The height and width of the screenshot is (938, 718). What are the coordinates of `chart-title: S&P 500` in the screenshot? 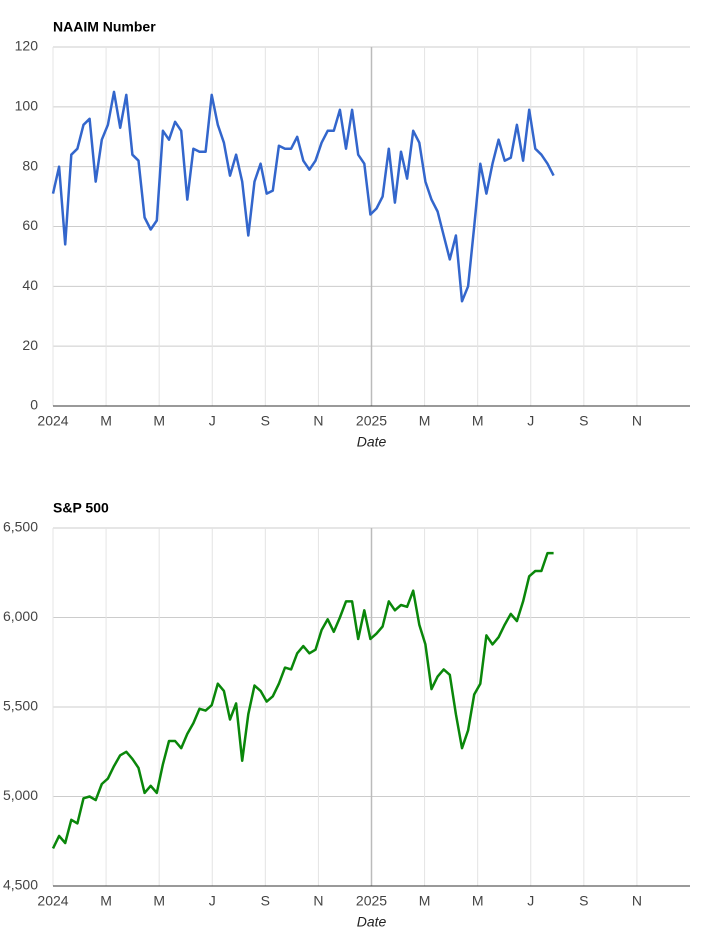 It's located at (81, 508).